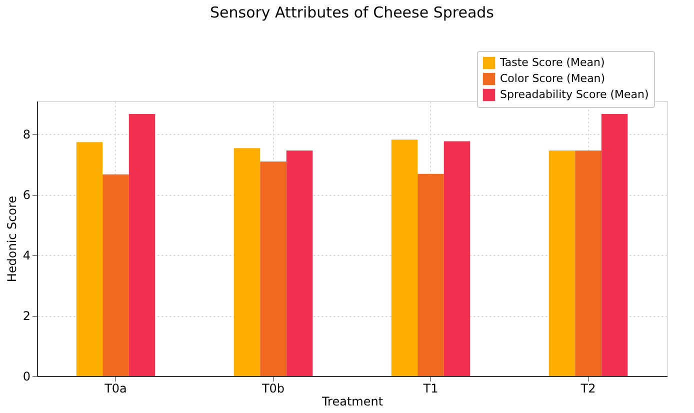  I want to click on y-tick-label: 8, so click(26, 135).